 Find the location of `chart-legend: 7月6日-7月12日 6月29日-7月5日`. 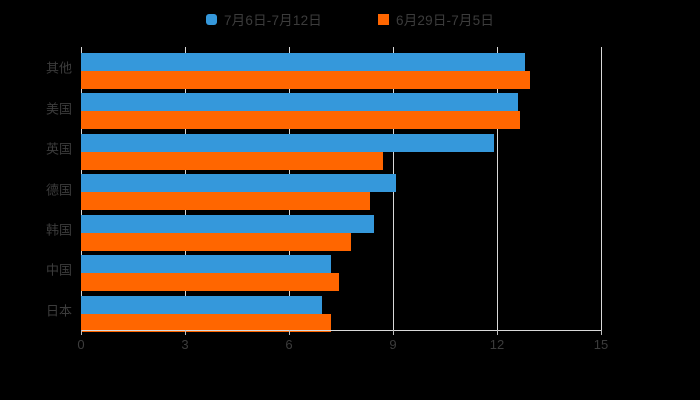

chart-legend: 7月6日-7月12日 6月29日-7月5日 is located at coordinates (350, 19).